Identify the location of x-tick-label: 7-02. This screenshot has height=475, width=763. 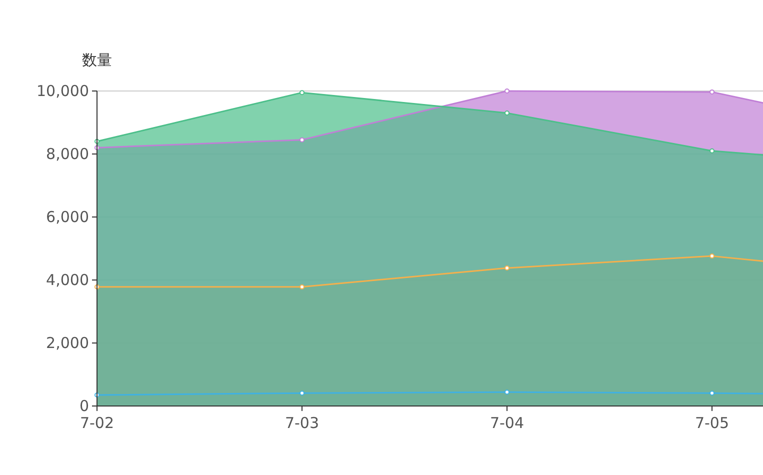
(97, 423).